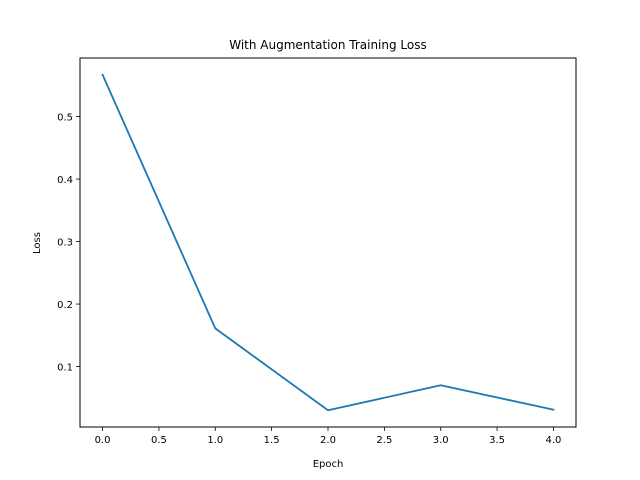 This screenshot has width=640, height=480. Describe the element at coordinates (65, 118) in the screenshot. I see `y-tick-label: 0.5` at that location.